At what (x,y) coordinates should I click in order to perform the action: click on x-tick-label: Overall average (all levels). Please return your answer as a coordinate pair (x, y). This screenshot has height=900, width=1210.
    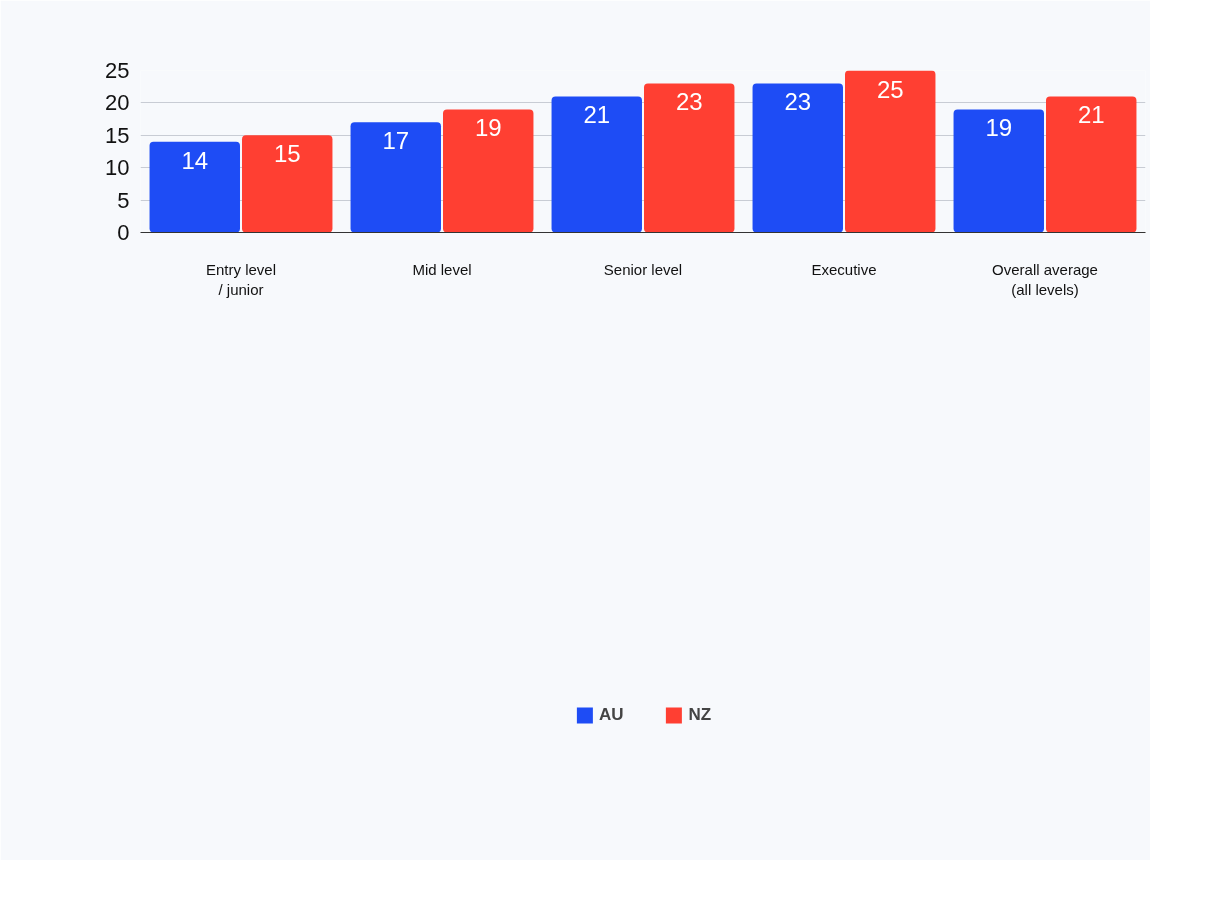
    Looking at the image, I should click on (1045, 279).